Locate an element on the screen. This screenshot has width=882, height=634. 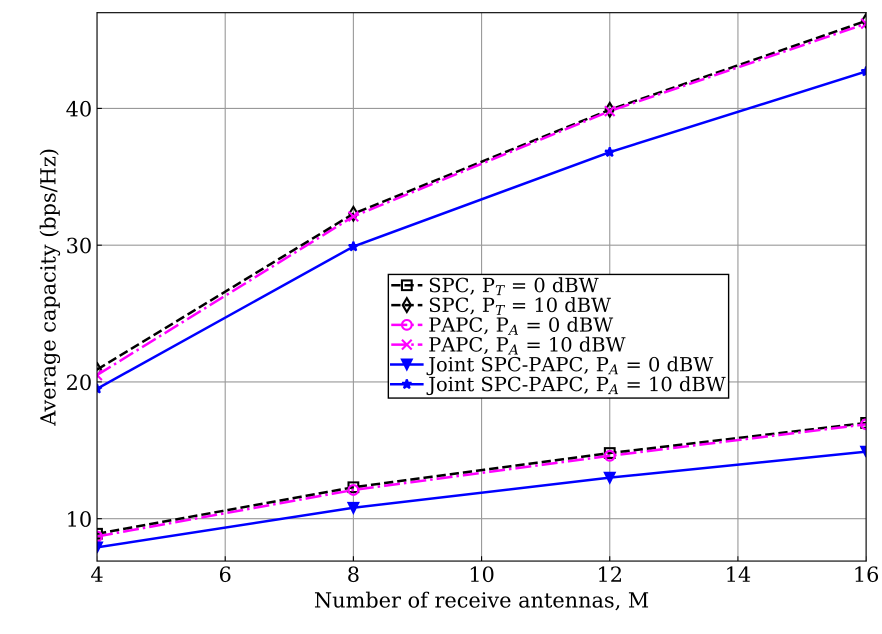
x-tick-label: 10 is located at coordinates (482, 574).